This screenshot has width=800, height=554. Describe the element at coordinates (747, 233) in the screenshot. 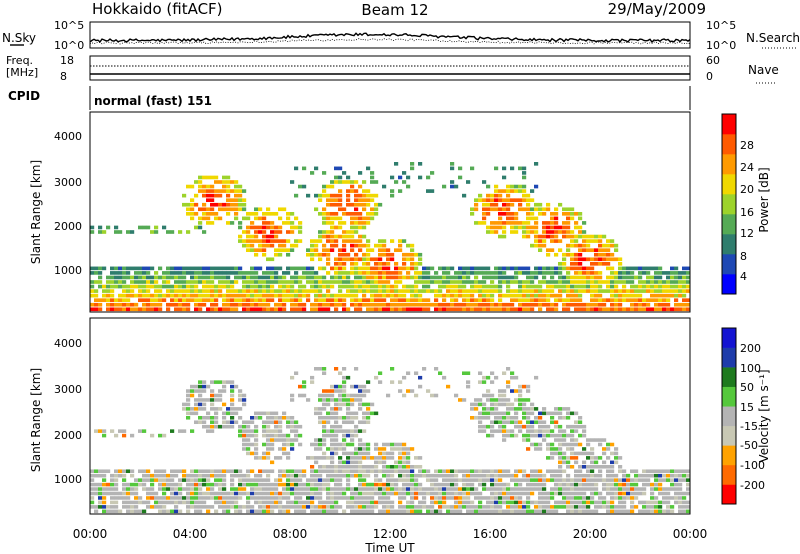

I see `power-cbar-tick: 12` at that location.